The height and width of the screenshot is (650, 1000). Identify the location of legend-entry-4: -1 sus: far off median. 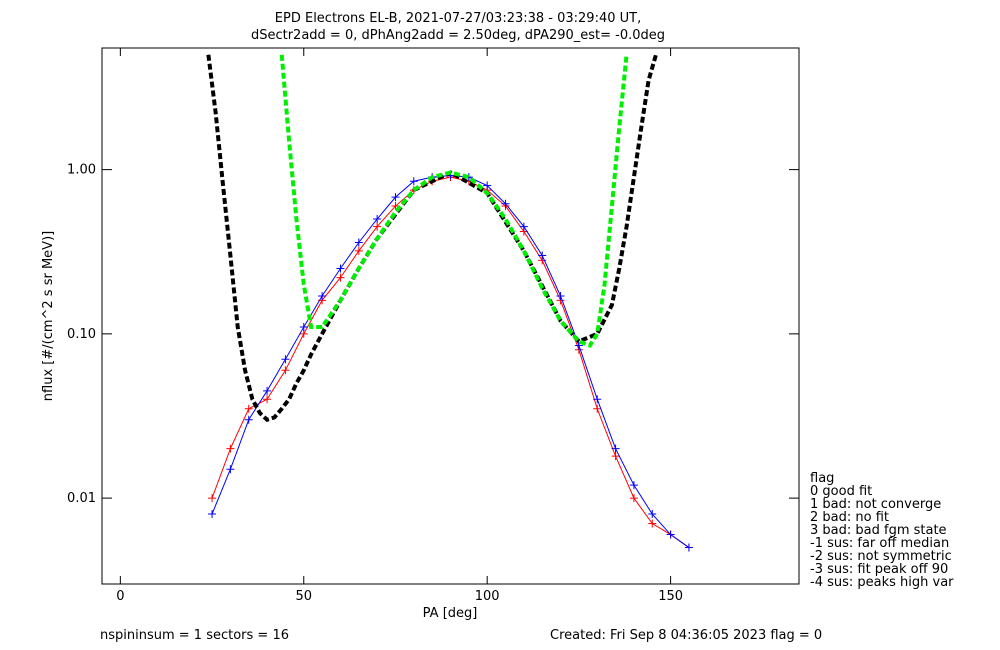
(879, 543).